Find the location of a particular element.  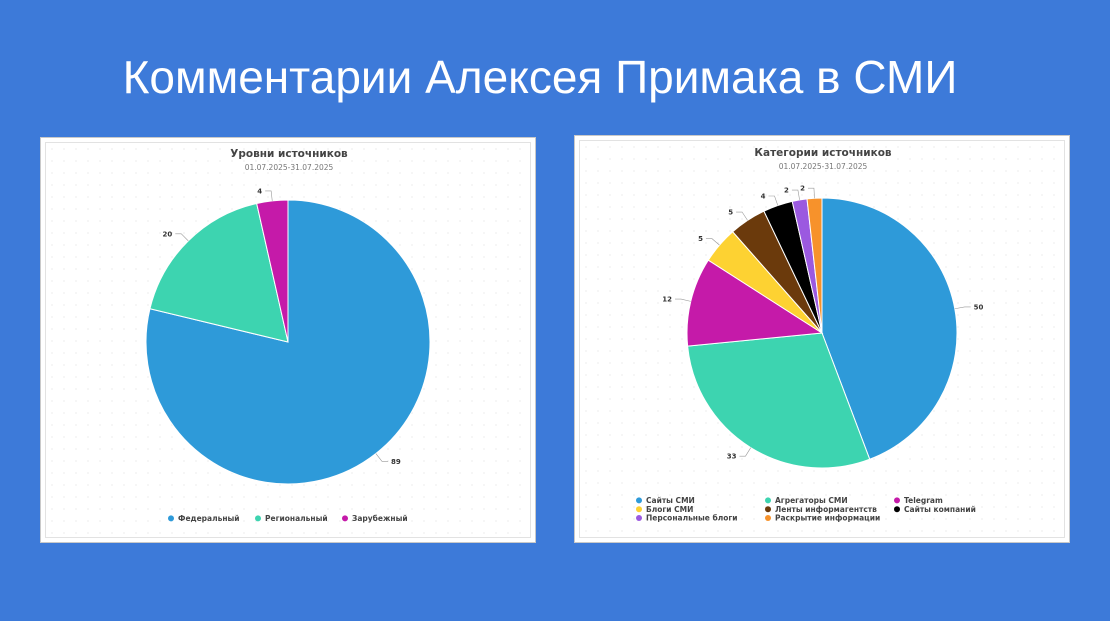

data-label-4: 5 is located at coordinates (700, 239).